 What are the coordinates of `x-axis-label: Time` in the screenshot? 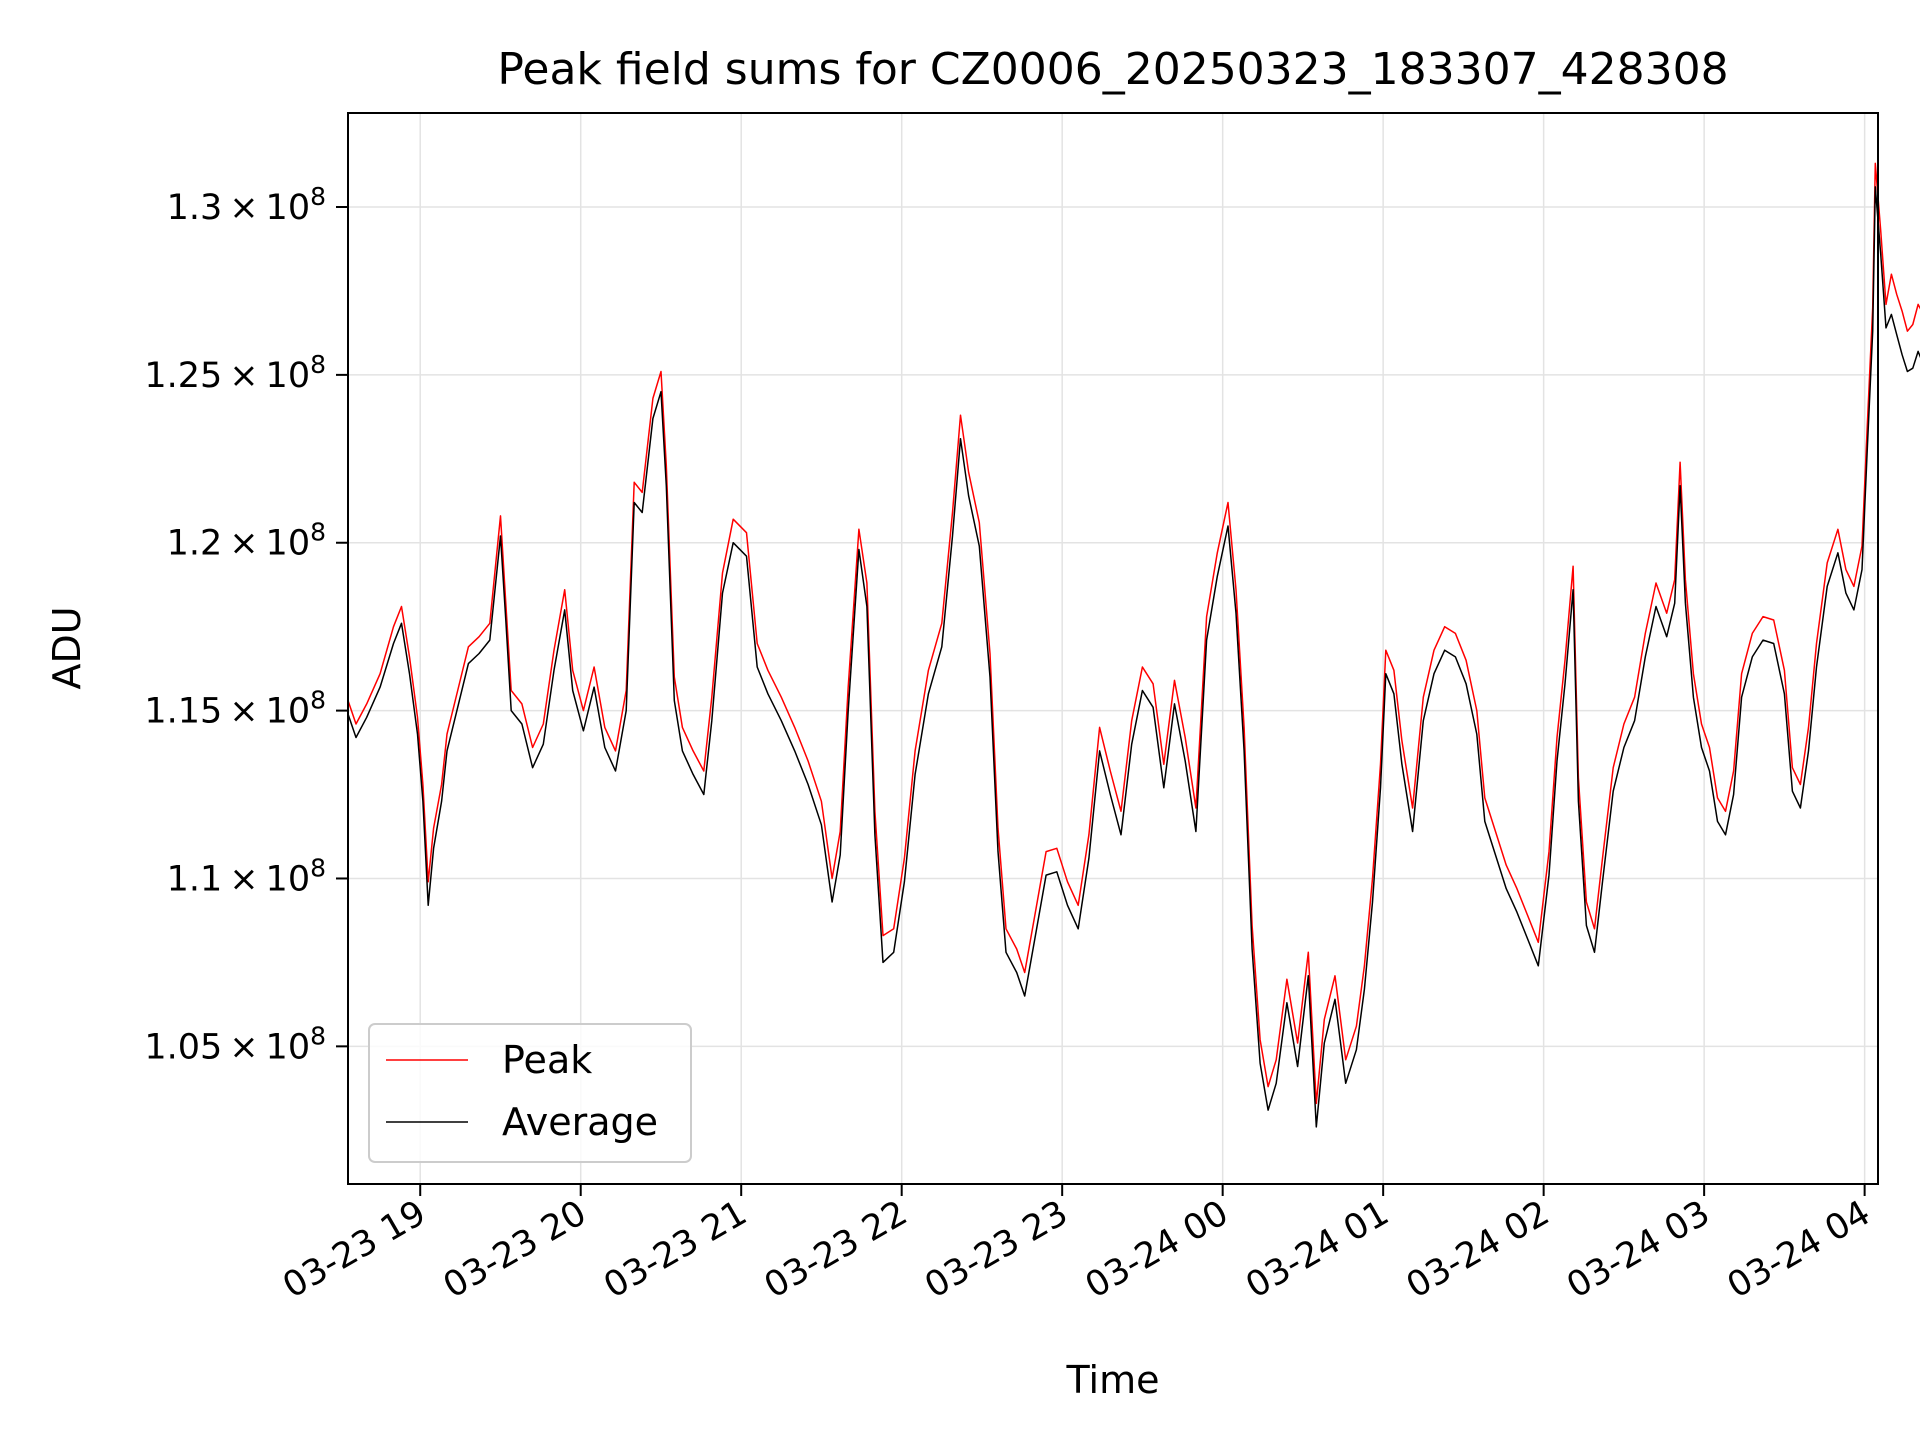 It's located at (1113, 1380).